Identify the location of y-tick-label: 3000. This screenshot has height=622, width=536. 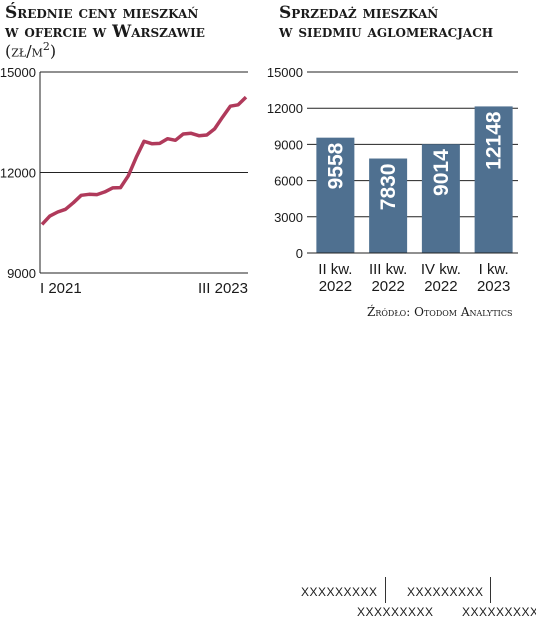
(288, 217).